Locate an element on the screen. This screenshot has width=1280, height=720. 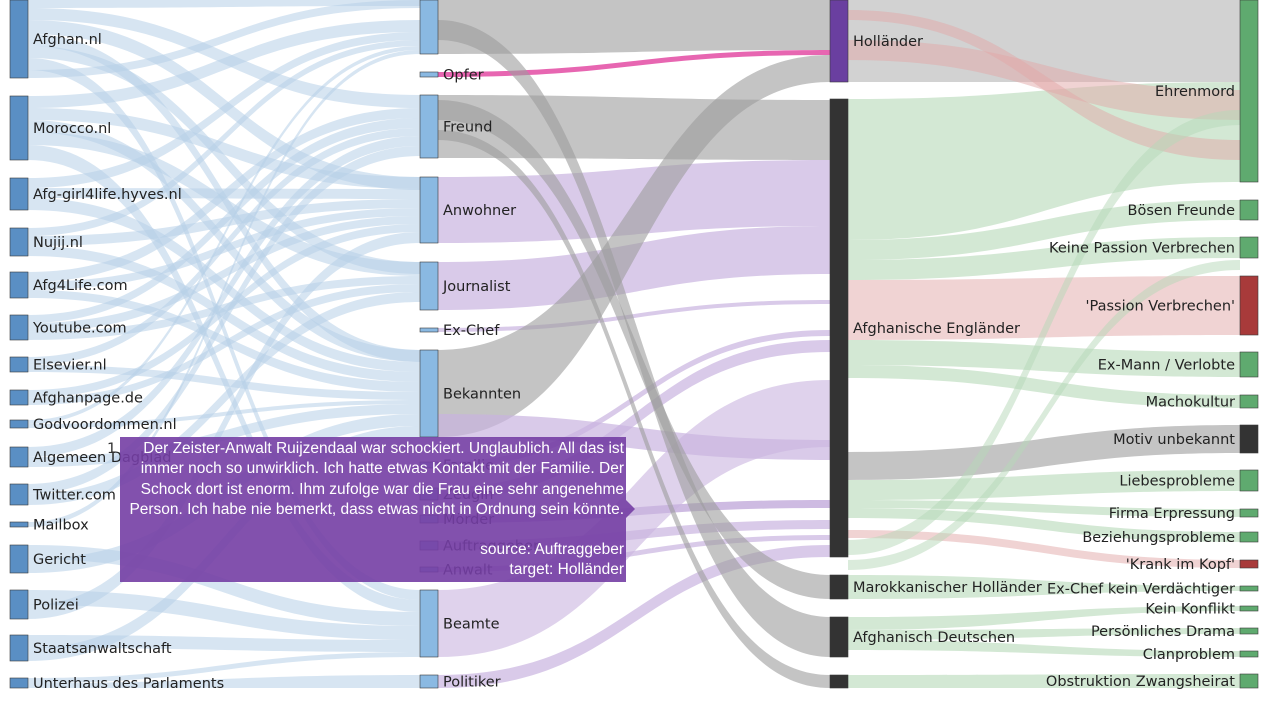
node-beziehungsprobleme is located at coordinates (1249, 537).